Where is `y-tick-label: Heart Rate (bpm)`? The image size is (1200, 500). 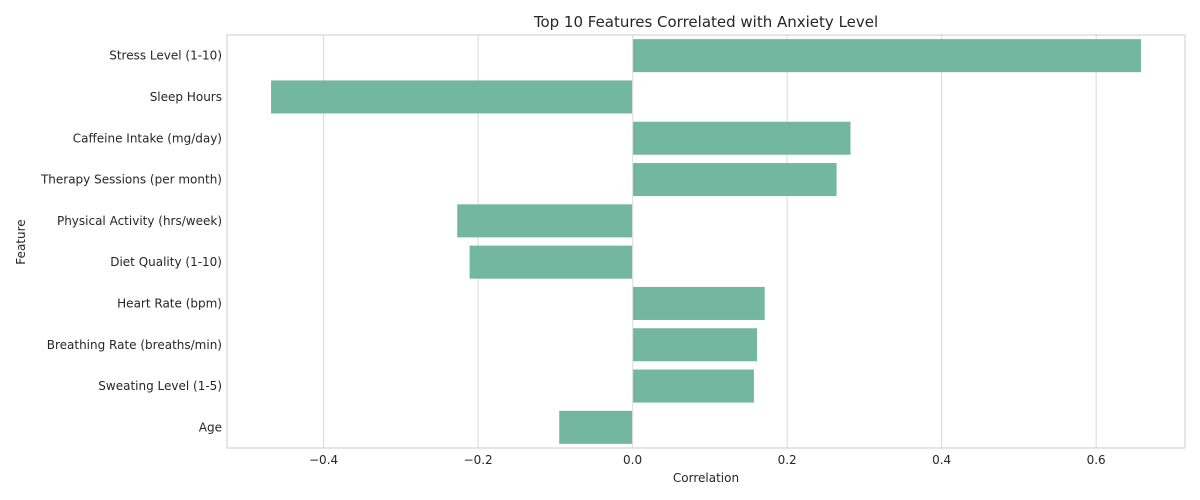 y-tick-label: Heart Rate (bpm) is located at coordinates (169, 303).